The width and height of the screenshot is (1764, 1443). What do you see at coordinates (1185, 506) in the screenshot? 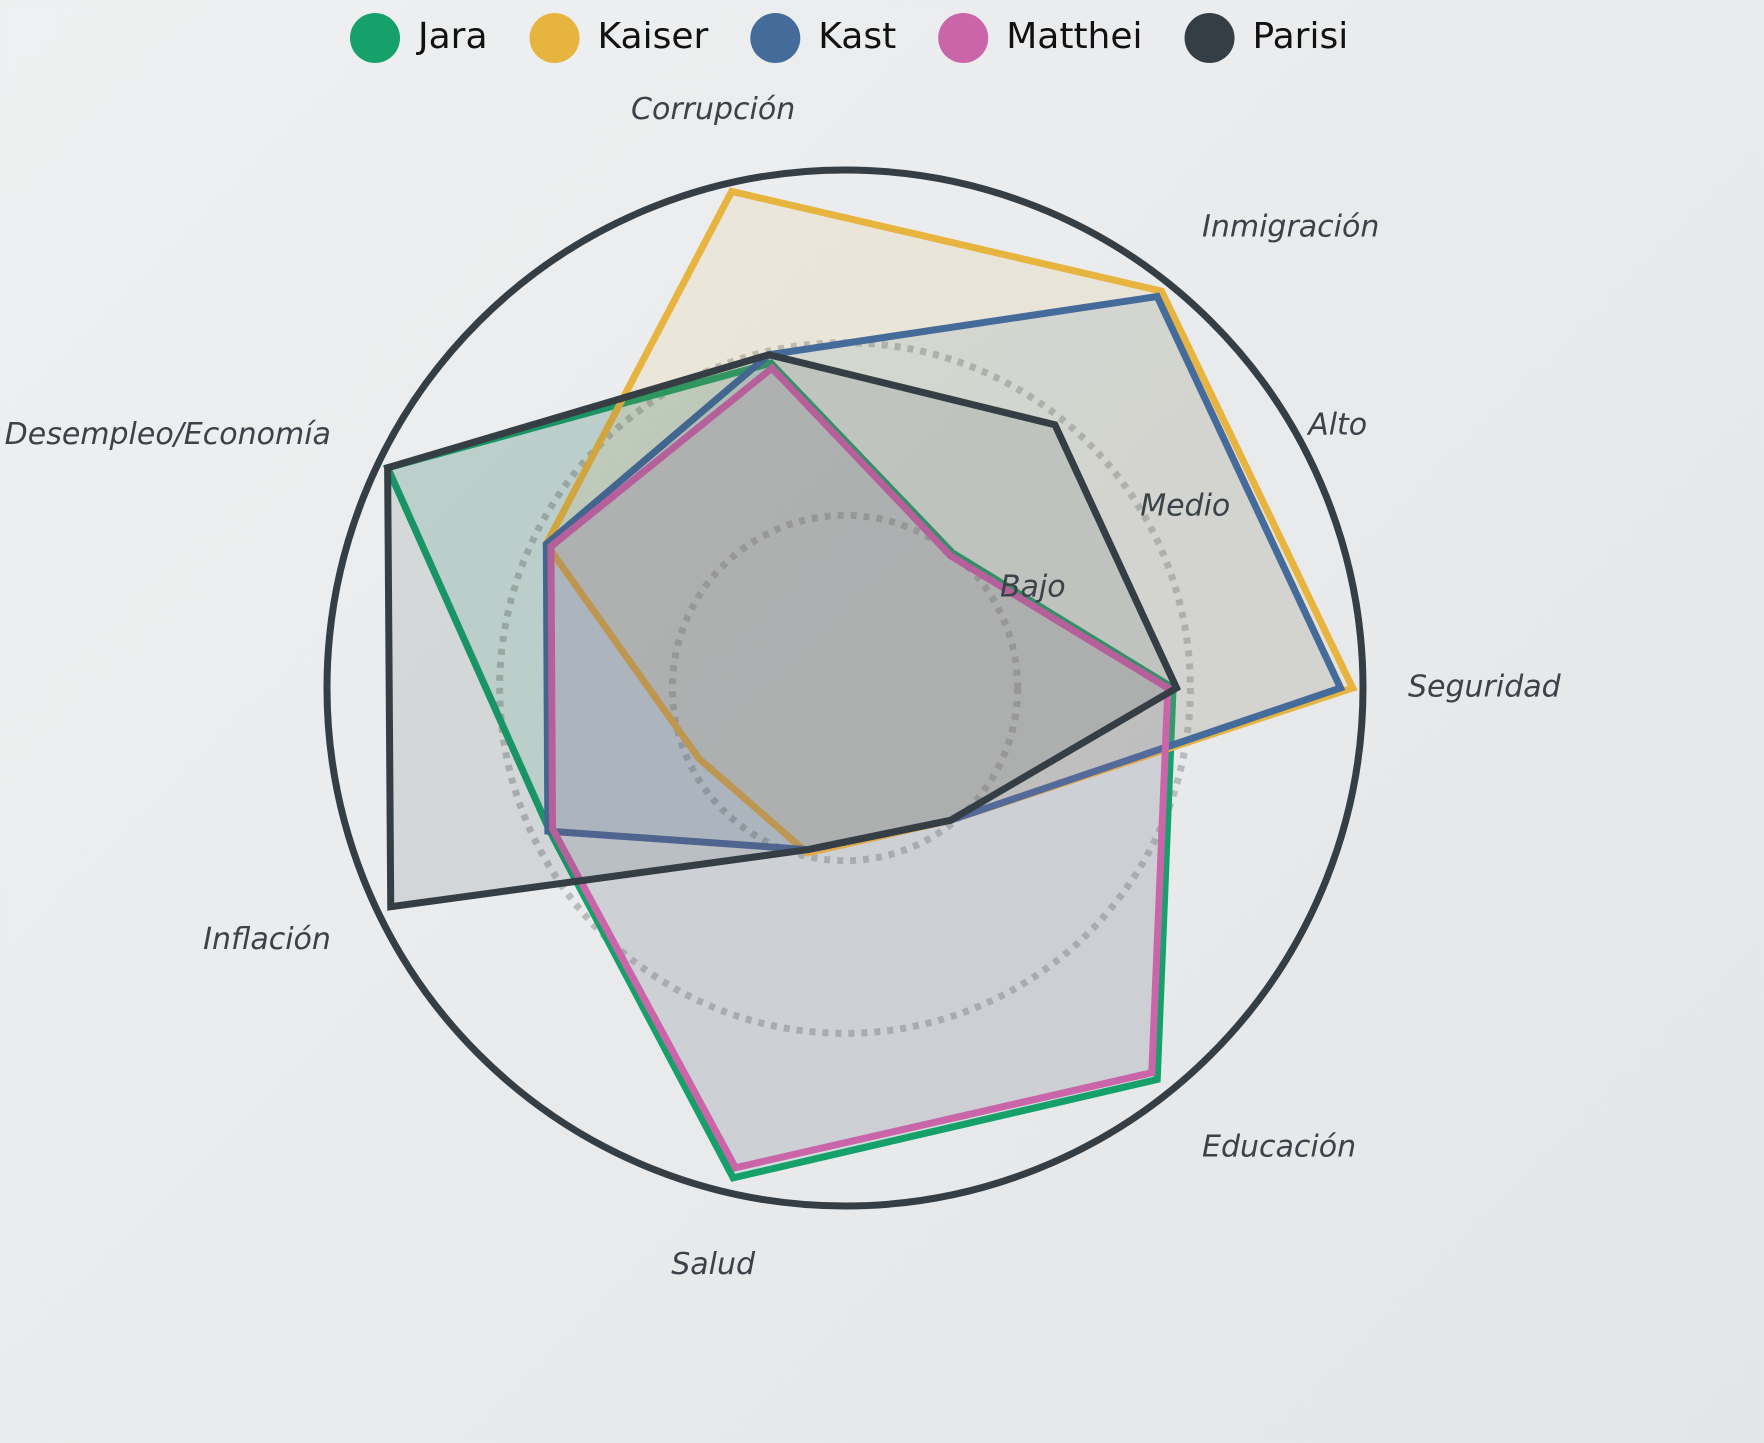
I see `ring-label: Medio` at bounding box center [1185, 506].